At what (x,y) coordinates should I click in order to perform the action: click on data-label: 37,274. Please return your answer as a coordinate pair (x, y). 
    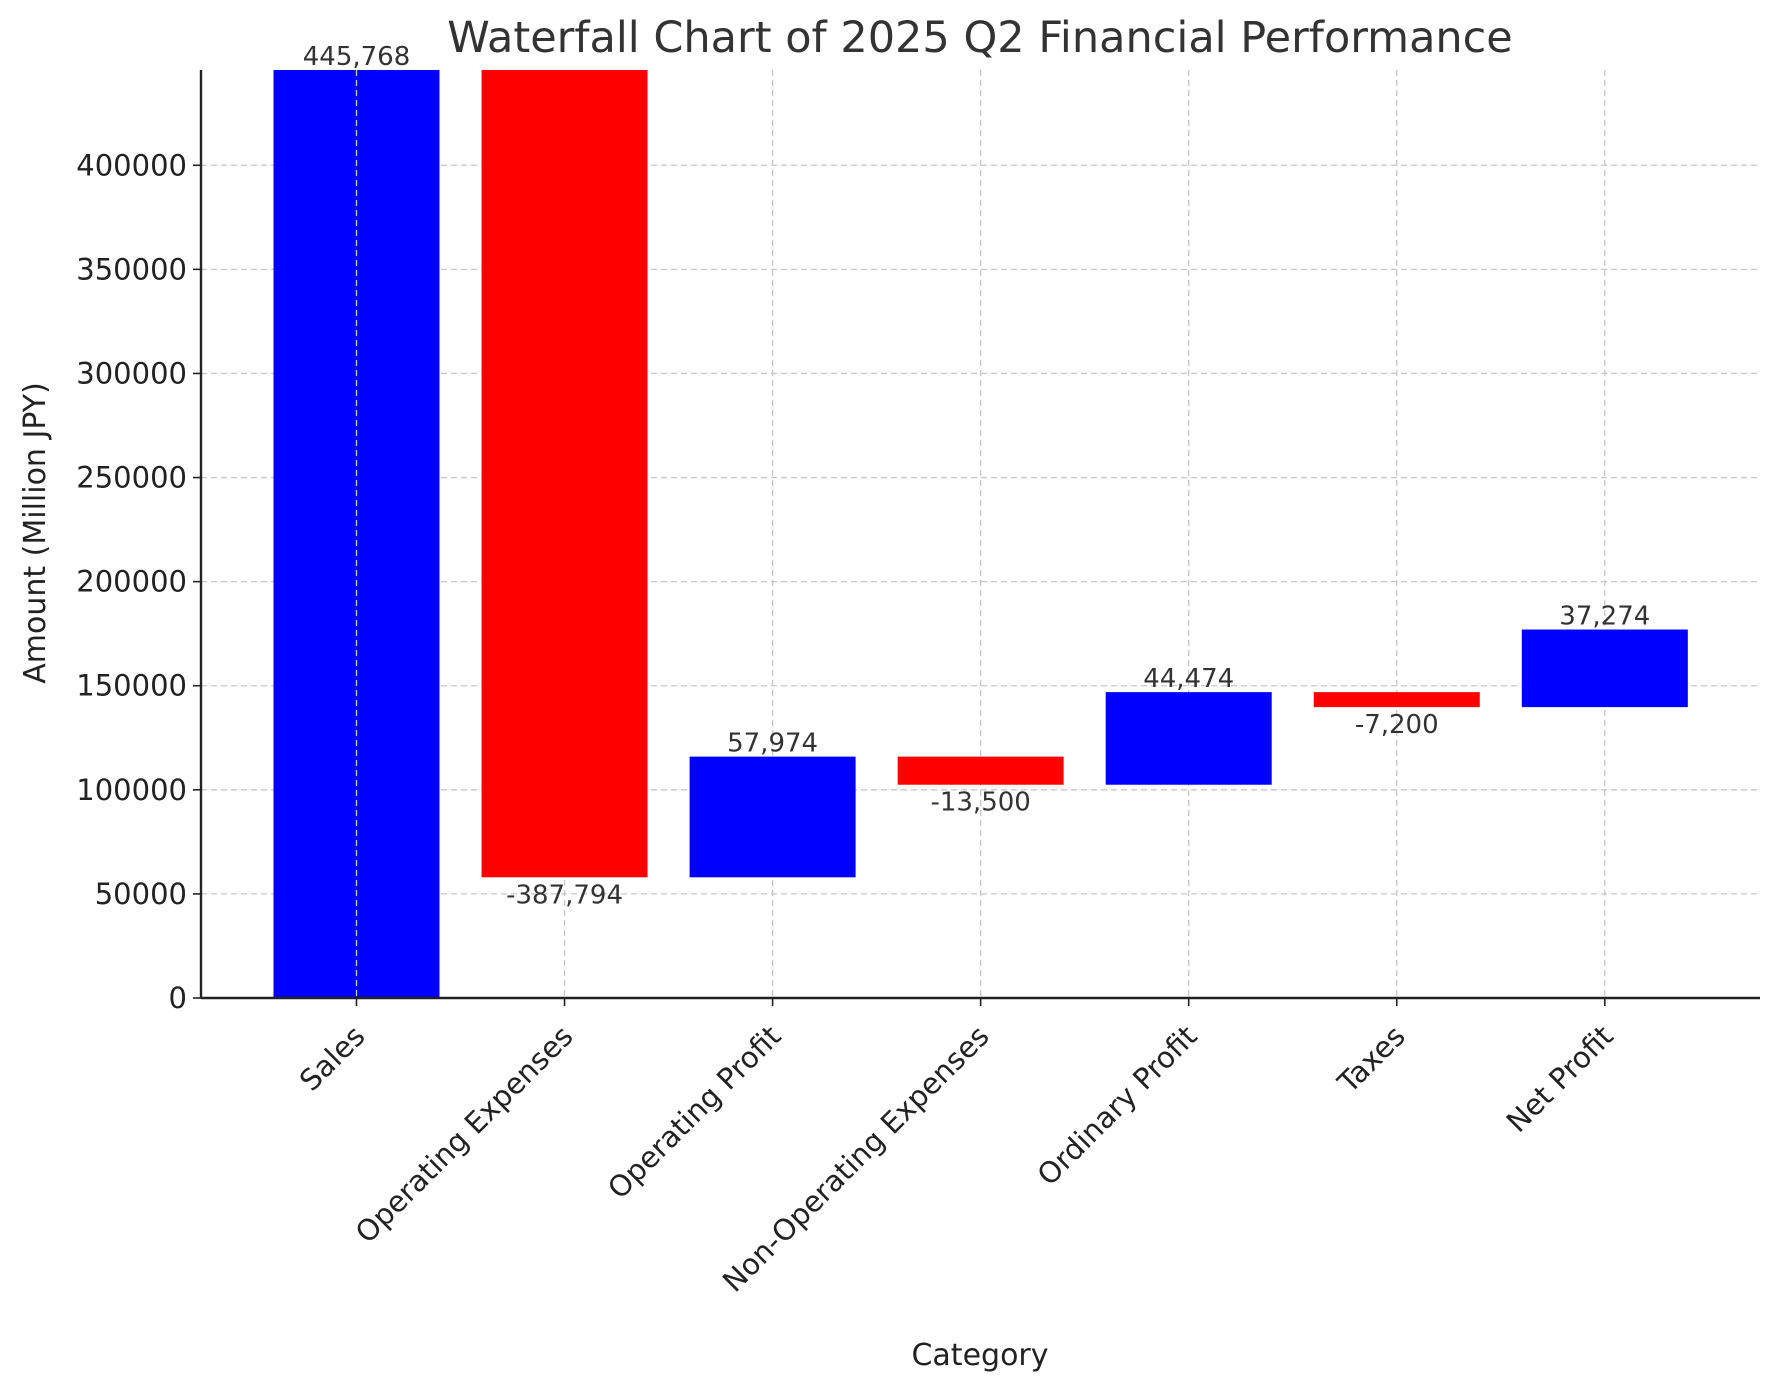
    Looking at the image, I should click on (1604, 617).